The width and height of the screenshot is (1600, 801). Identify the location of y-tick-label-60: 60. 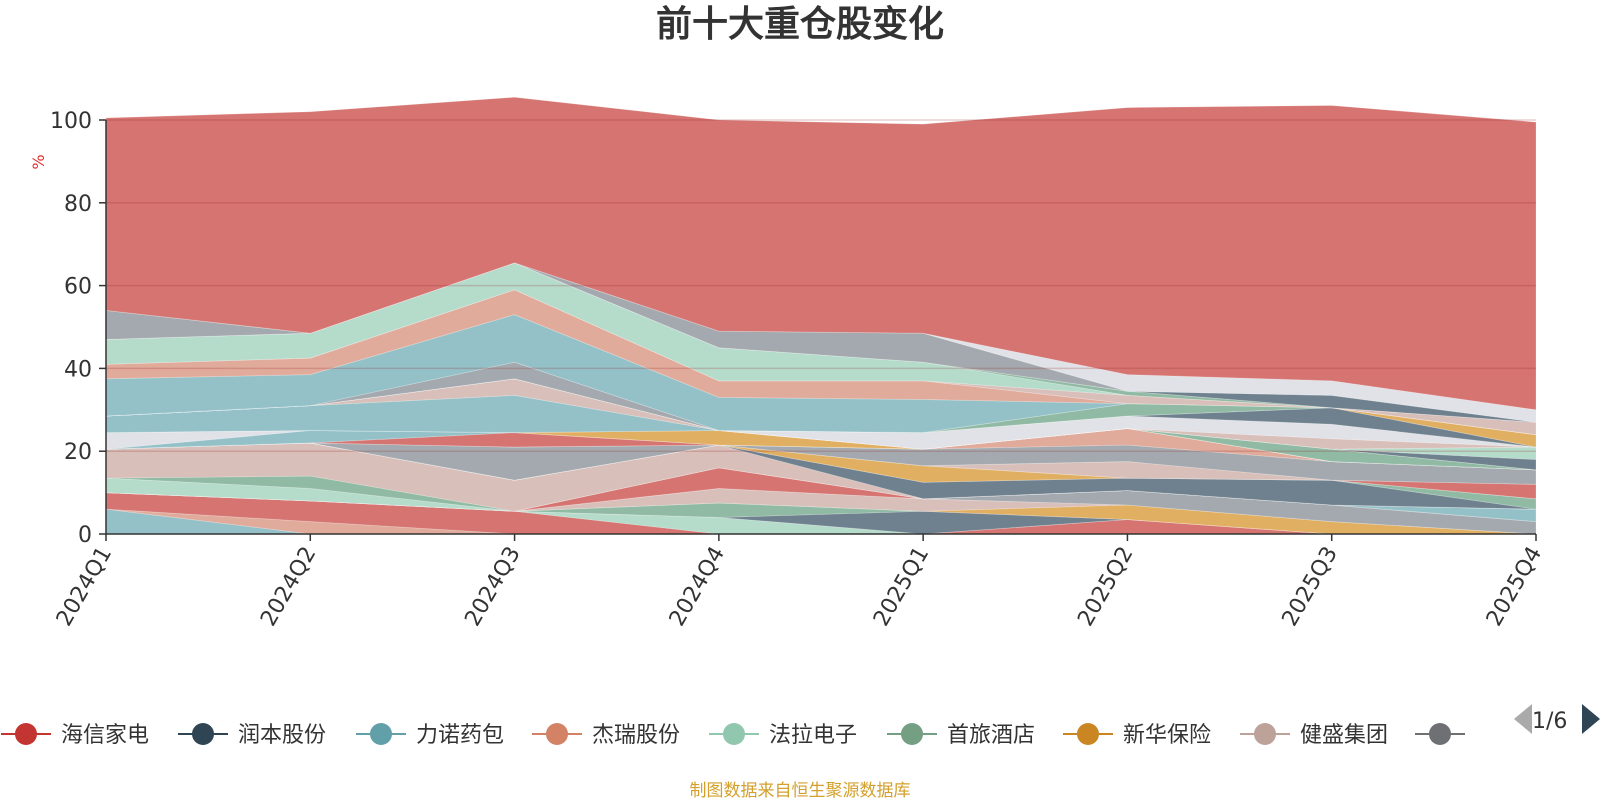
(78, 287).